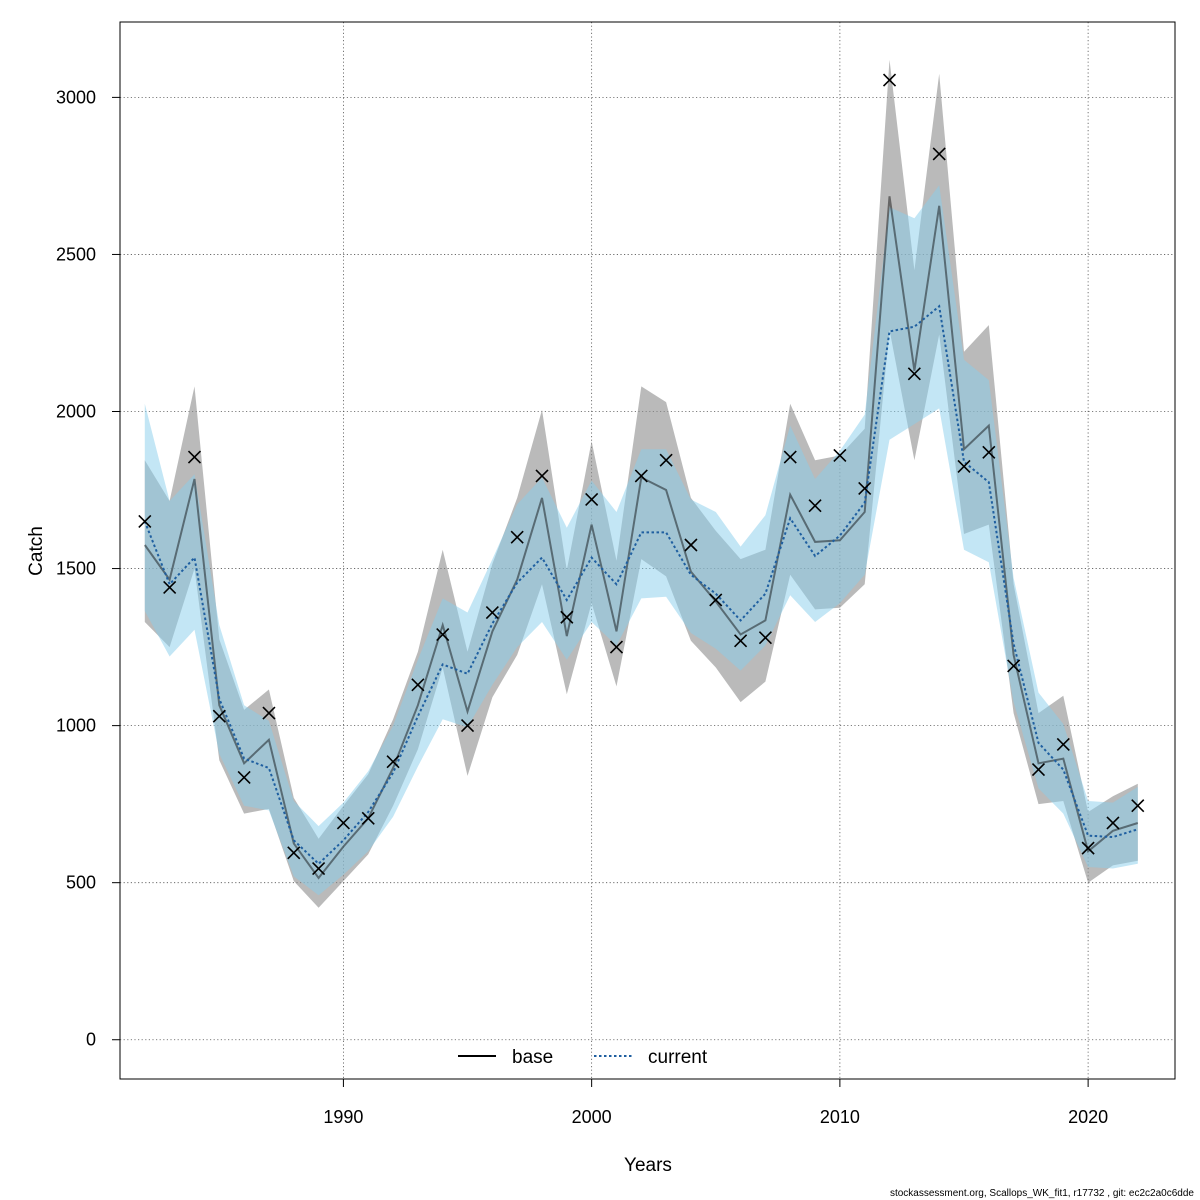 This screenshot has width=1200, height=1200. What do you see at coordinates (194, 457) in the screenshot?
I see `observed-point-1984` at bounding box center [194, 457].